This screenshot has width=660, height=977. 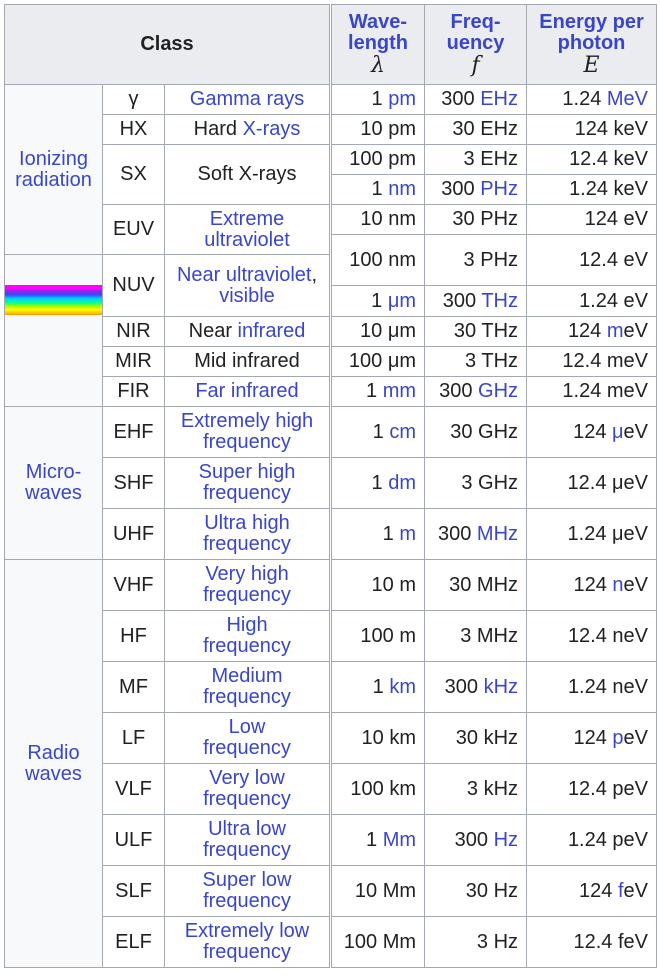 What do you see at coordinates (271, 129) in the screenshot?
I see `link: X-rays` at bounding box center [271, 129].